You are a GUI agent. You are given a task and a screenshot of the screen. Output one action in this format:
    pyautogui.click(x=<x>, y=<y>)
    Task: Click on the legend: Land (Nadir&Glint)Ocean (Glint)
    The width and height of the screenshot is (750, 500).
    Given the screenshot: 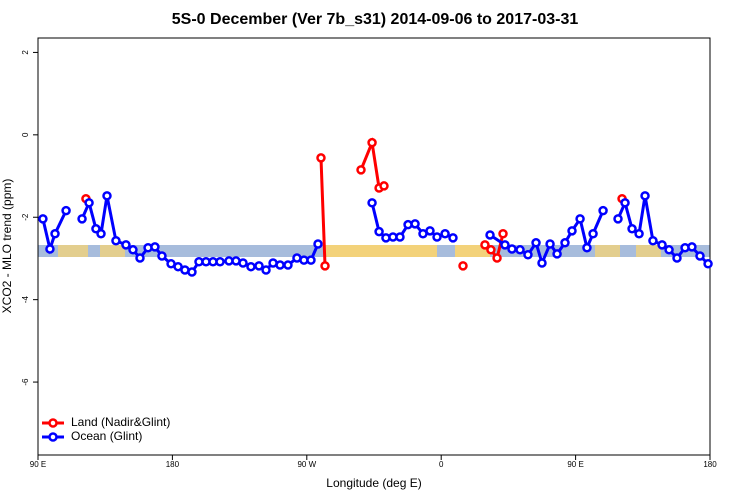 What is the action you would take?
    pyautogui.click(x=106, y=429)
    